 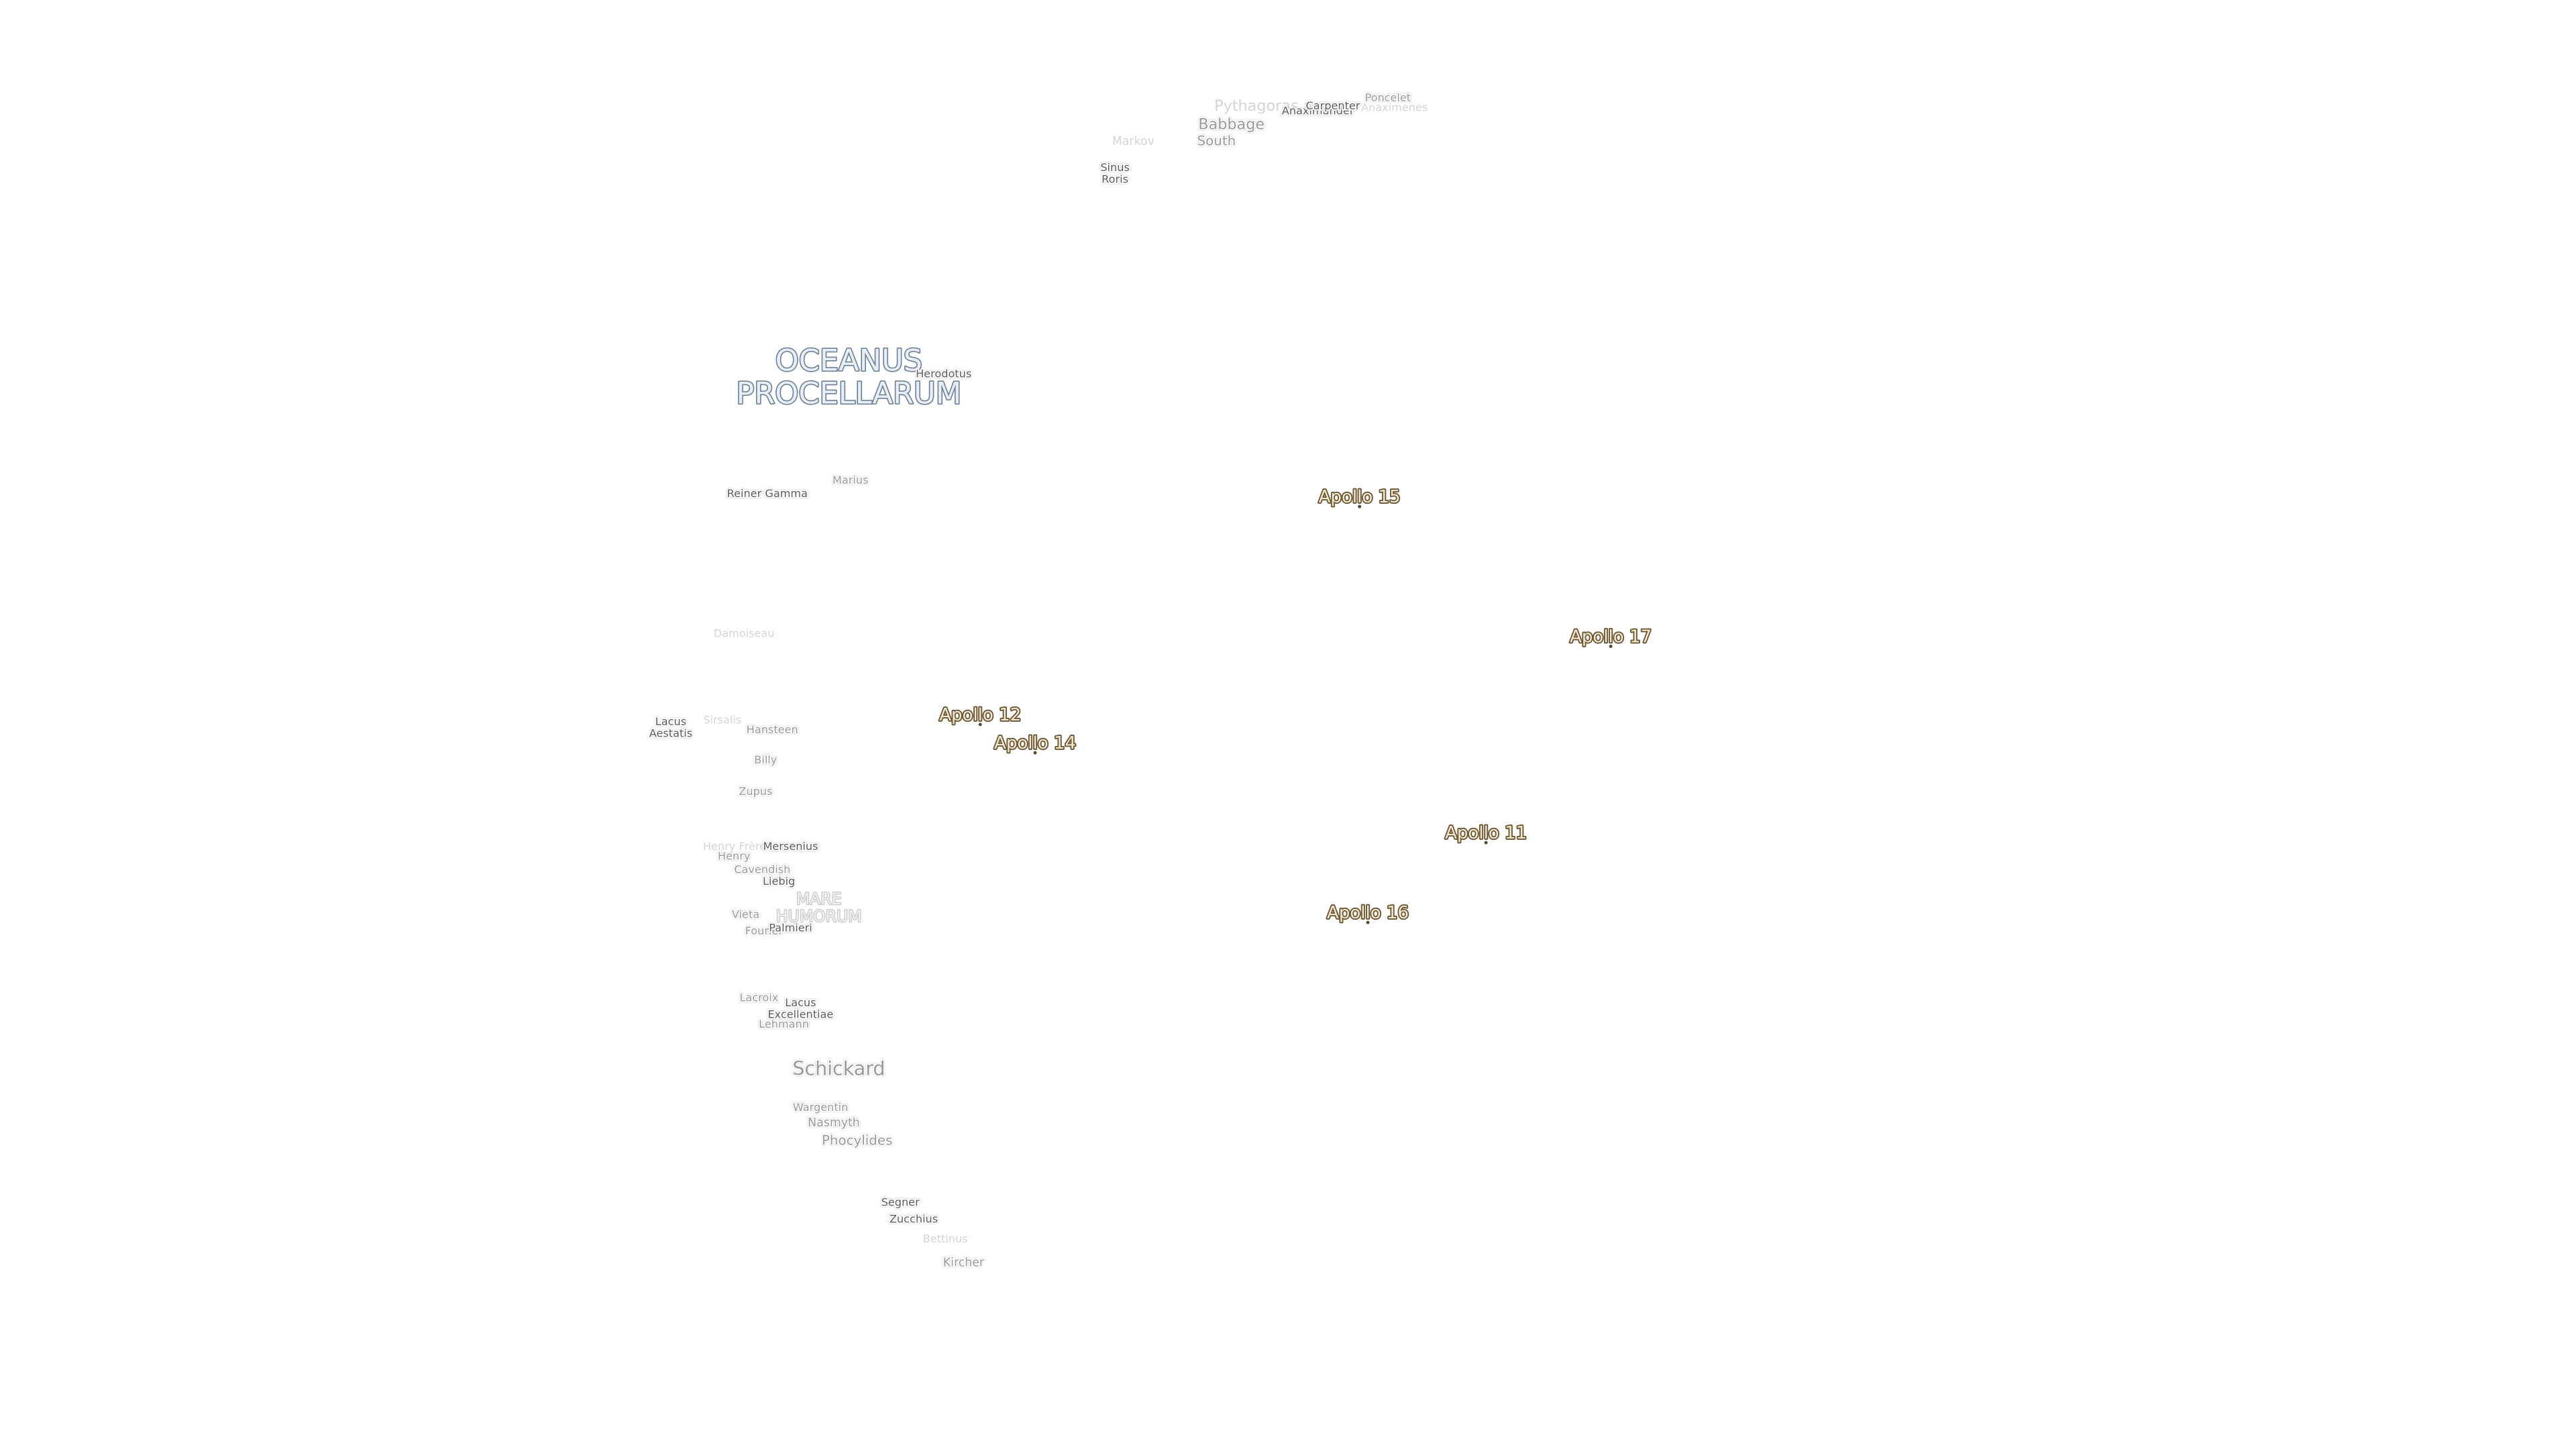 What do you see at coordinates (779, 881) in the screenshot?
I see `feature-label: Liebig` at bounding box center [779, 881].